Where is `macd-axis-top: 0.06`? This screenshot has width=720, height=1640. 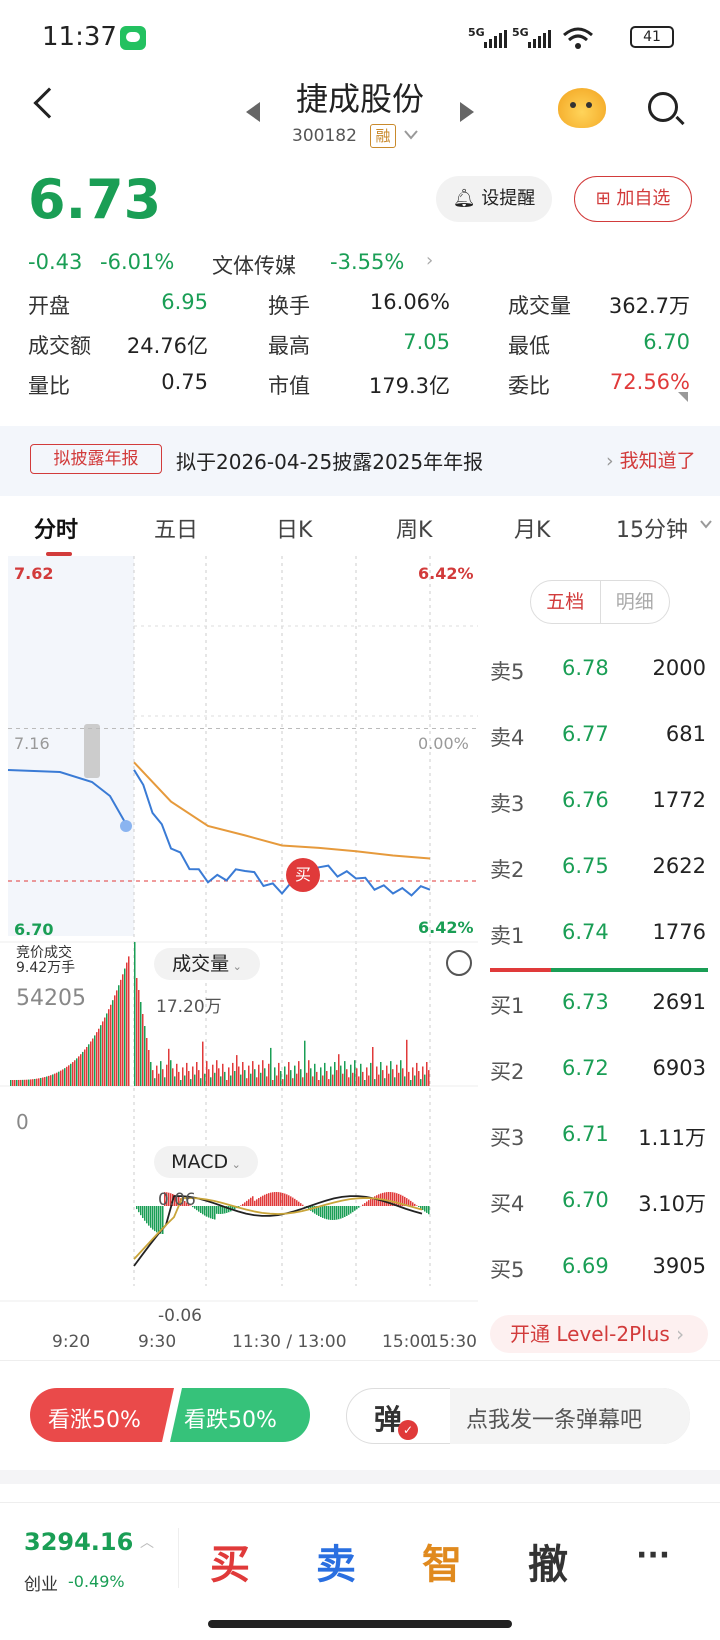
macd-axis-top: 0.06 is located at coordinates (177, 1200).